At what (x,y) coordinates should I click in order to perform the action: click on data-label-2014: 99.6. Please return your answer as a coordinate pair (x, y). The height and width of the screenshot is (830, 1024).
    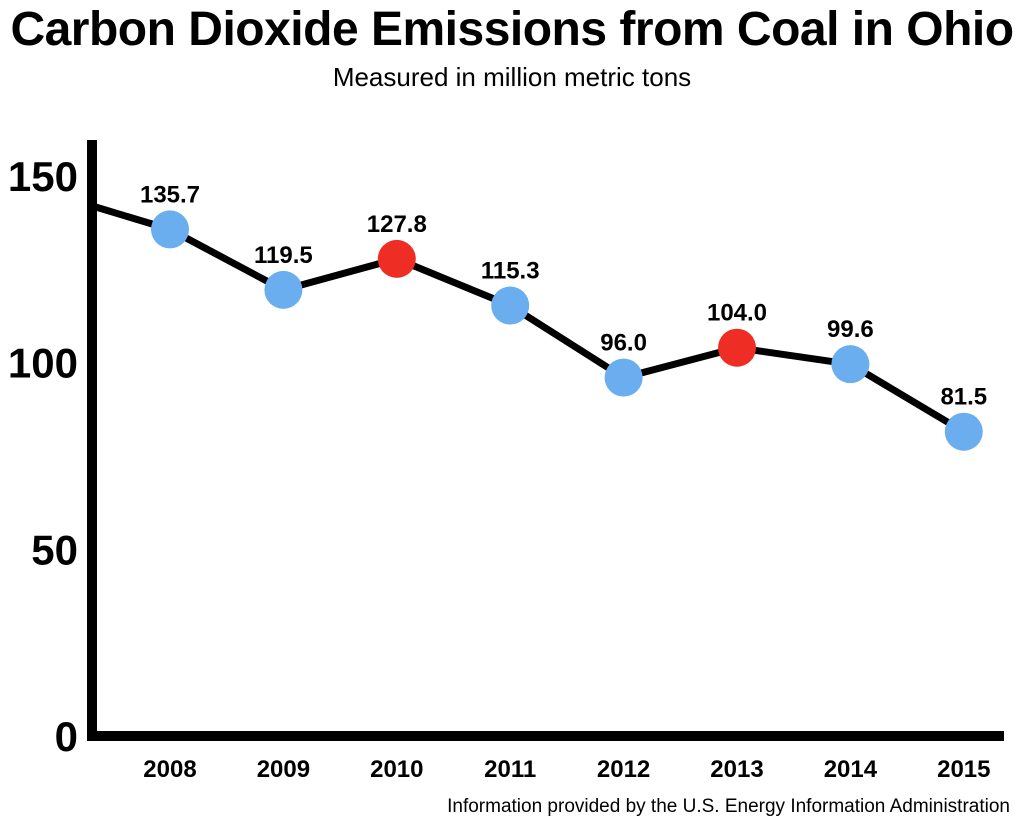
    Looking at the image, I should click on (850, 329).